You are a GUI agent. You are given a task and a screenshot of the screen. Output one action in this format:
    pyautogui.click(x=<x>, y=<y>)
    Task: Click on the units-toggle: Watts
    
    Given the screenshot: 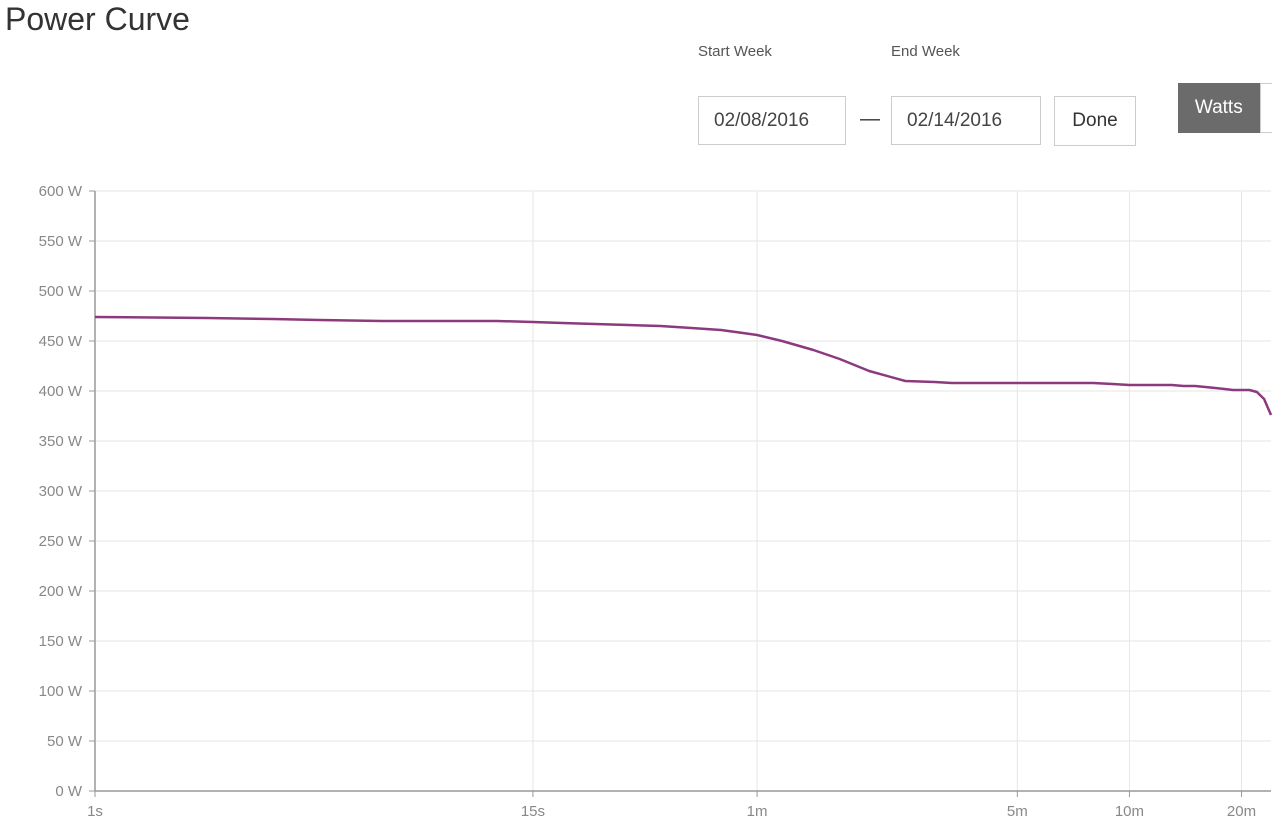 What is the action you would take?
    pyautogui.click(x=1225, y=108)
    